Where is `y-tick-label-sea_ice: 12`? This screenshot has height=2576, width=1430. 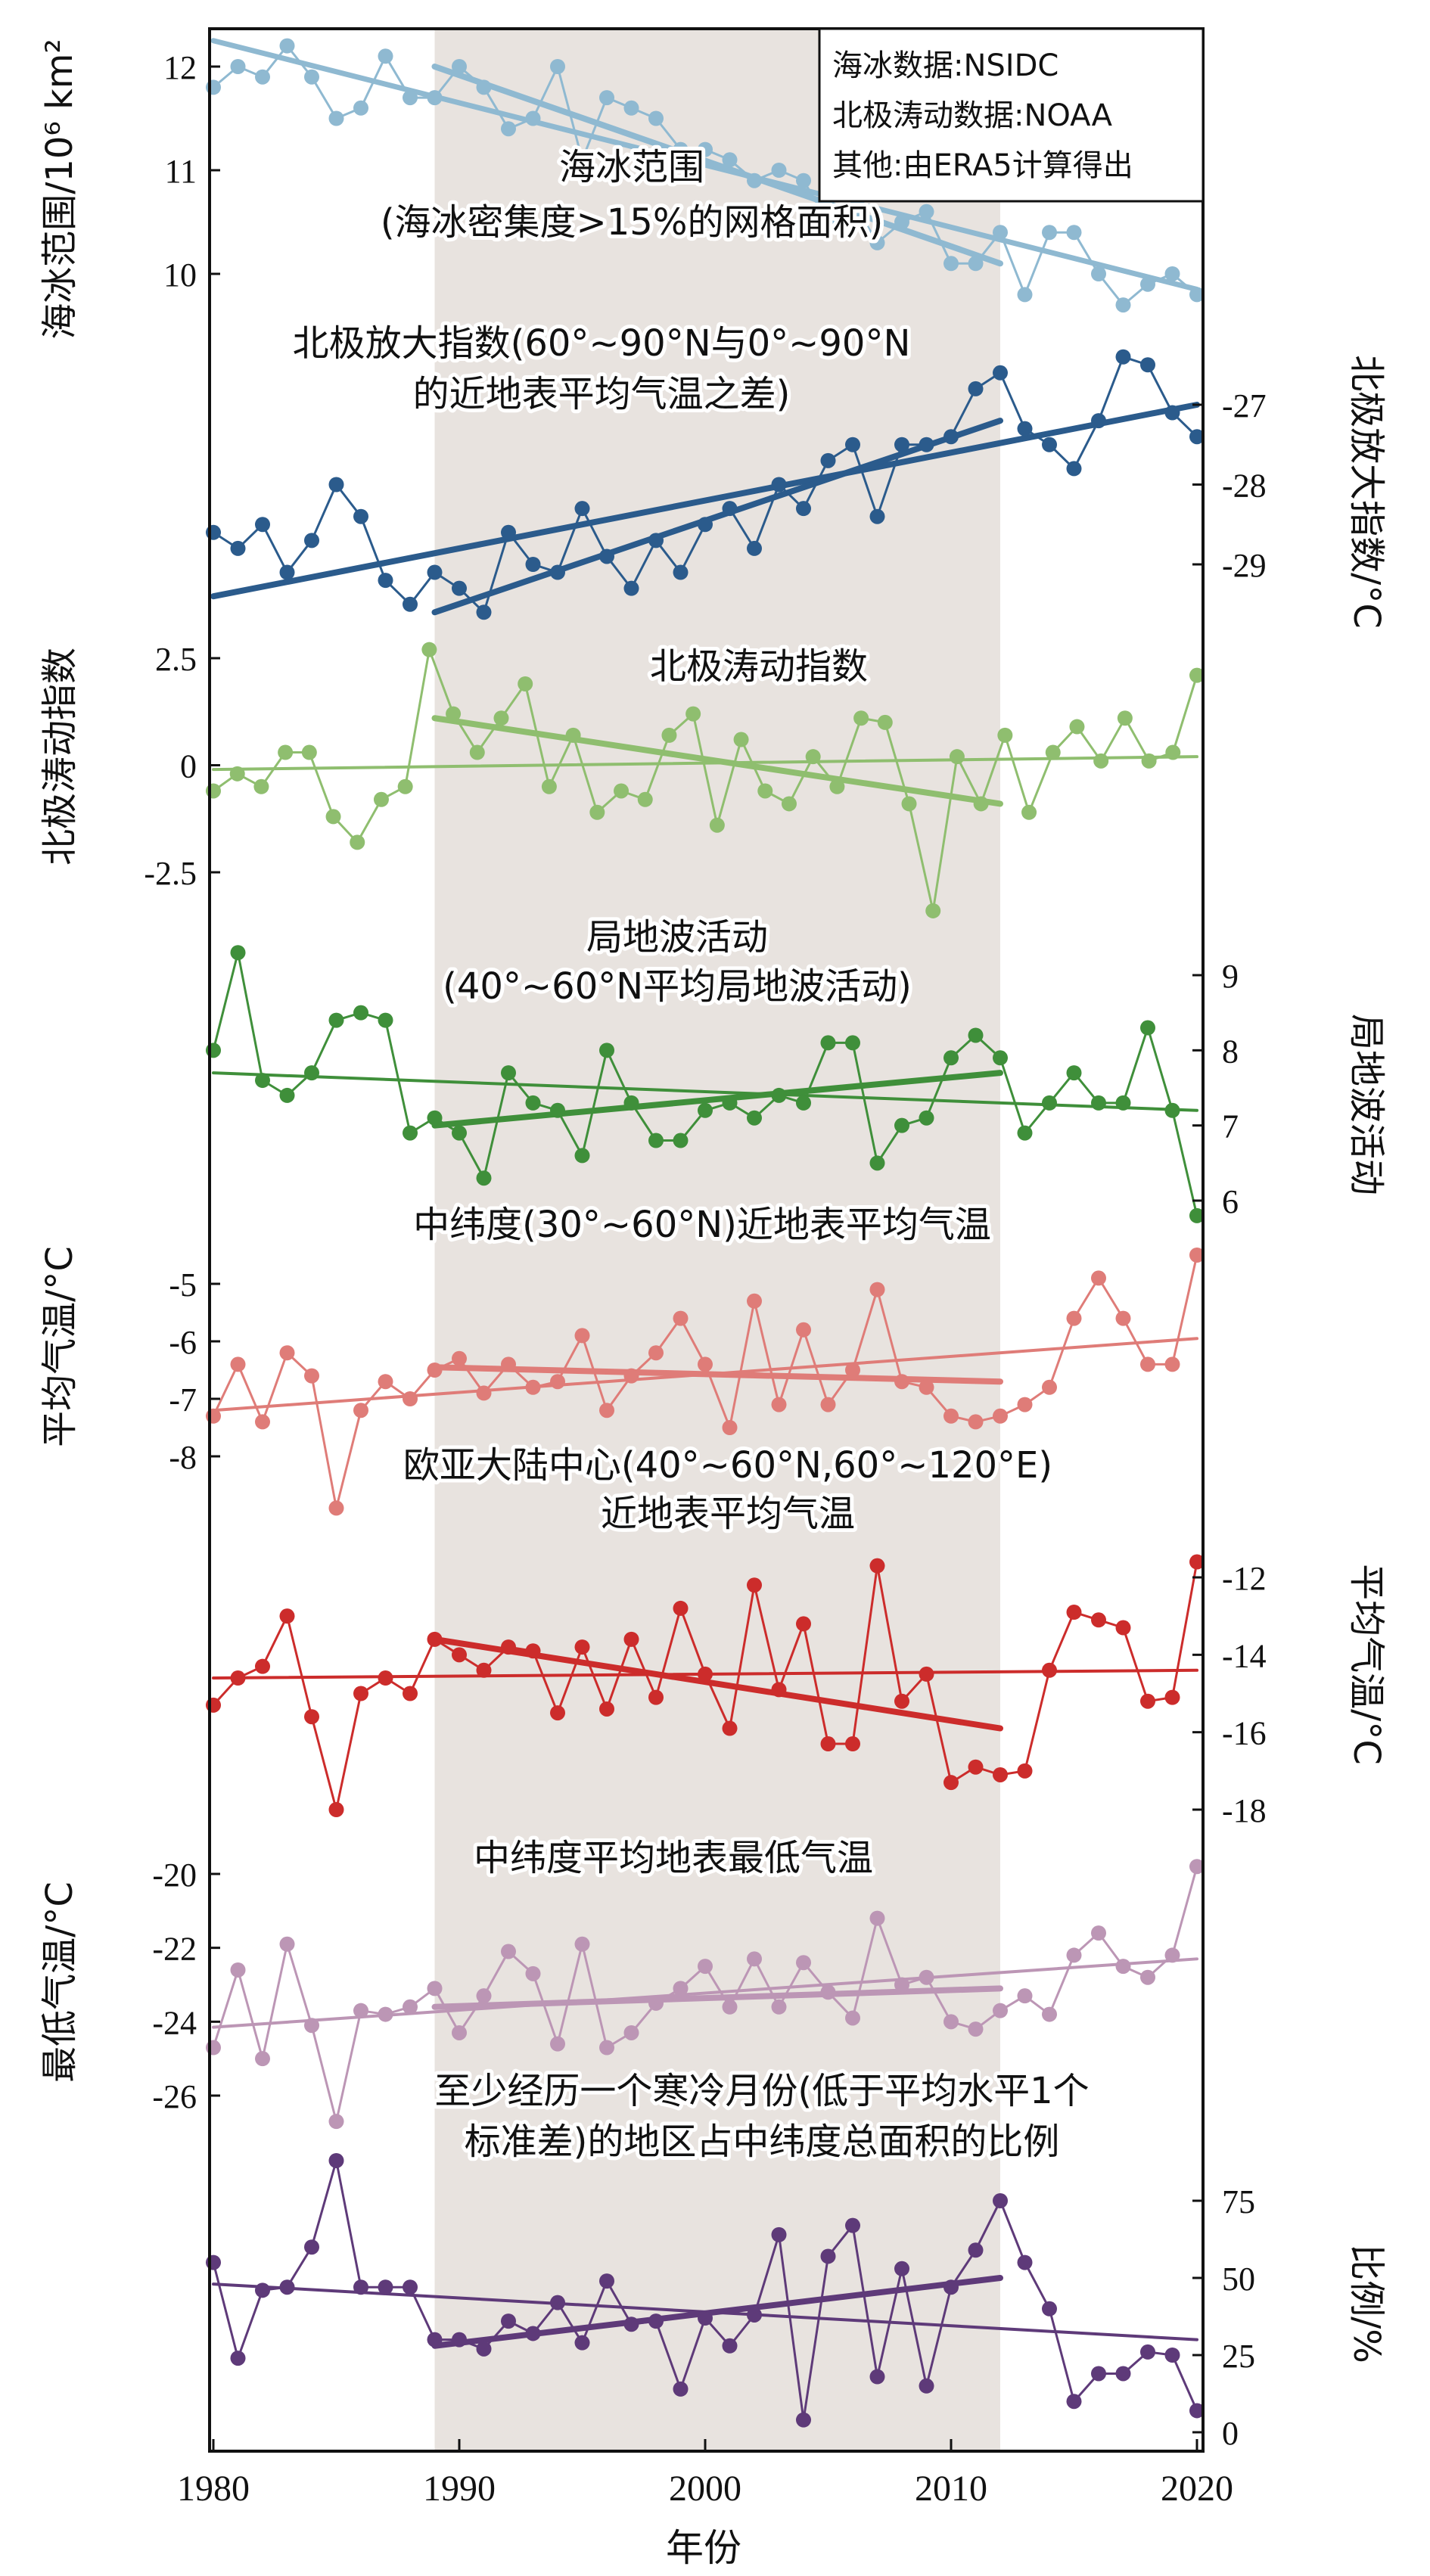 y-tick-label-sea_ice: 12 is located at coordinates (180, 67).